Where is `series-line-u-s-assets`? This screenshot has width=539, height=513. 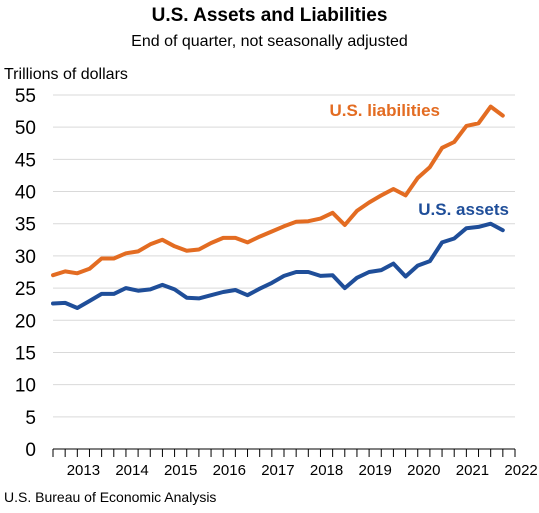
series-line-u-s-assets is located at coordinates (278, 265).